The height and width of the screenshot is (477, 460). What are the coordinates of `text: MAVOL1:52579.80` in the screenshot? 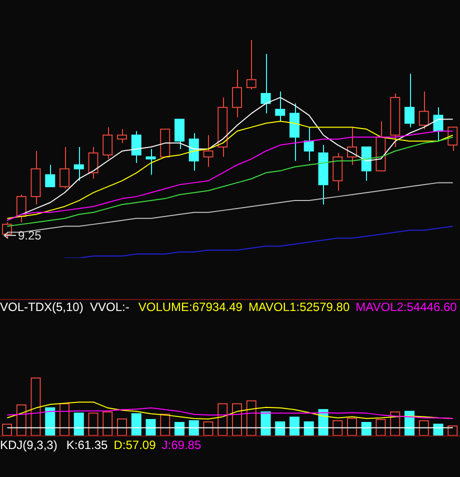 It's located at (299, 307).